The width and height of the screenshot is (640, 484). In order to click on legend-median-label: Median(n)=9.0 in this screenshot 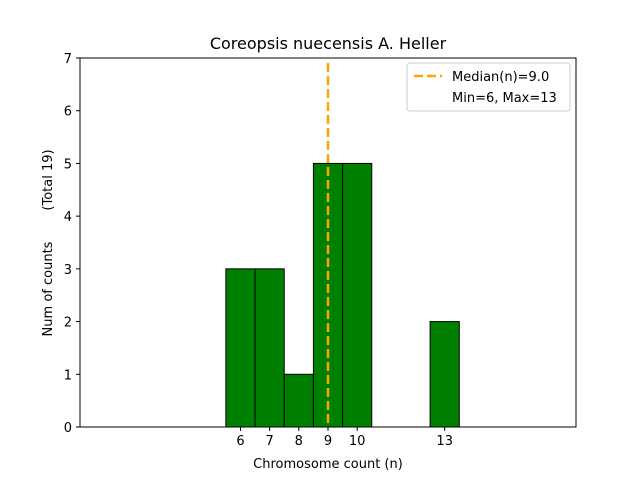, I will do `click(500, 77)`.